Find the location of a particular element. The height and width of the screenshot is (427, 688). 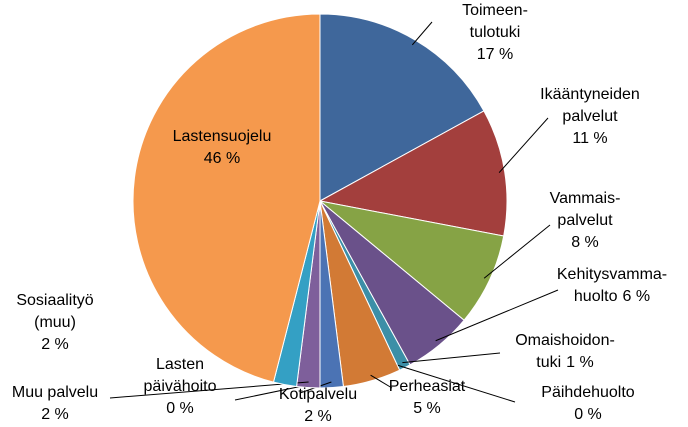

slice-label: Vammais- palvelut 8 % is located at coordinates (585, 221).